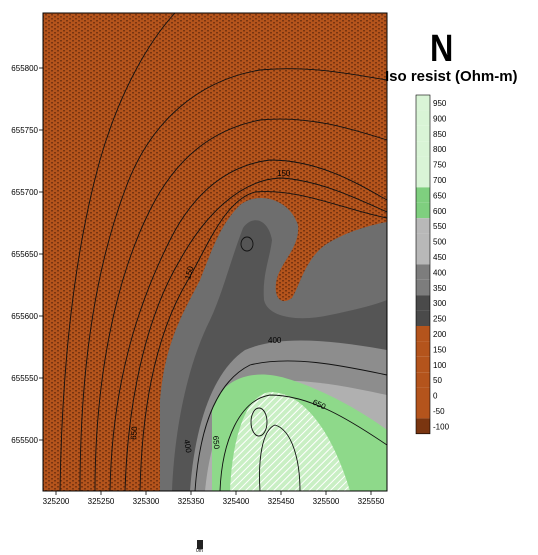  What do you see at coordinates (441, 426) in the screenshot?
I see `legend-level-label: -100` at bounding box center [441, 426].